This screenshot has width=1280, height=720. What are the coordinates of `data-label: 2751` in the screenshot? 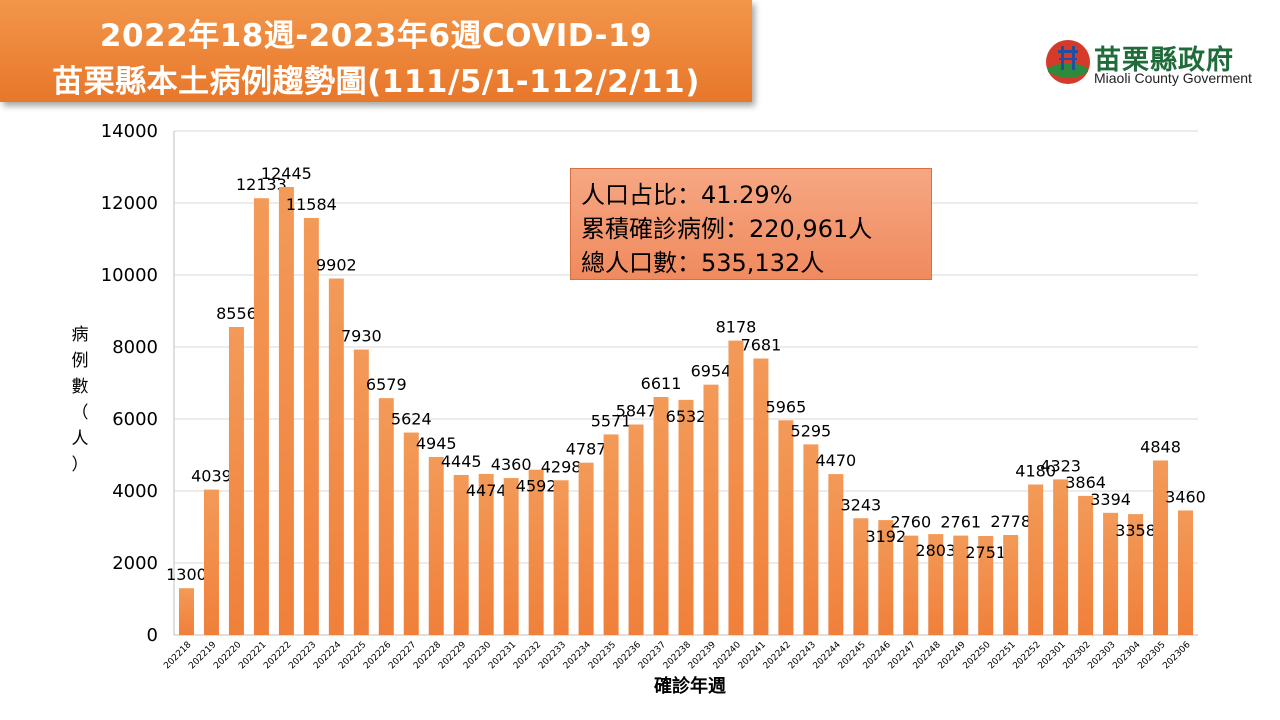 It's located at (985, 552).